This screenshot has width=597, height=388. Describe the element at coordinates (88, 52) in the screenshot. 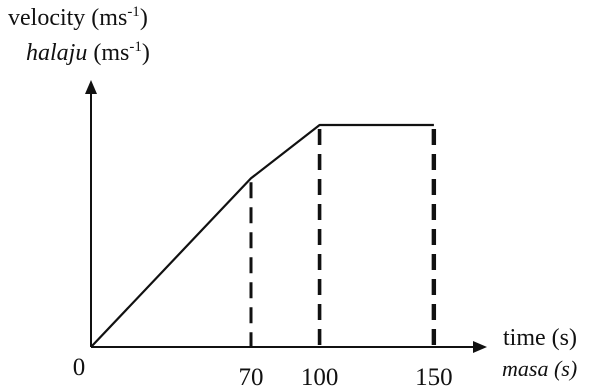

I see `y-axis-label-malay: halaju (ms-1)` at that location.